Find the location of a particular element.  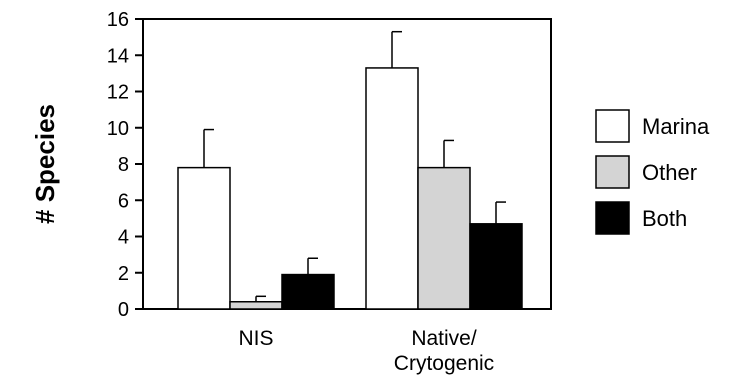

legend-swatch-other is located at coordinates (612, 172).